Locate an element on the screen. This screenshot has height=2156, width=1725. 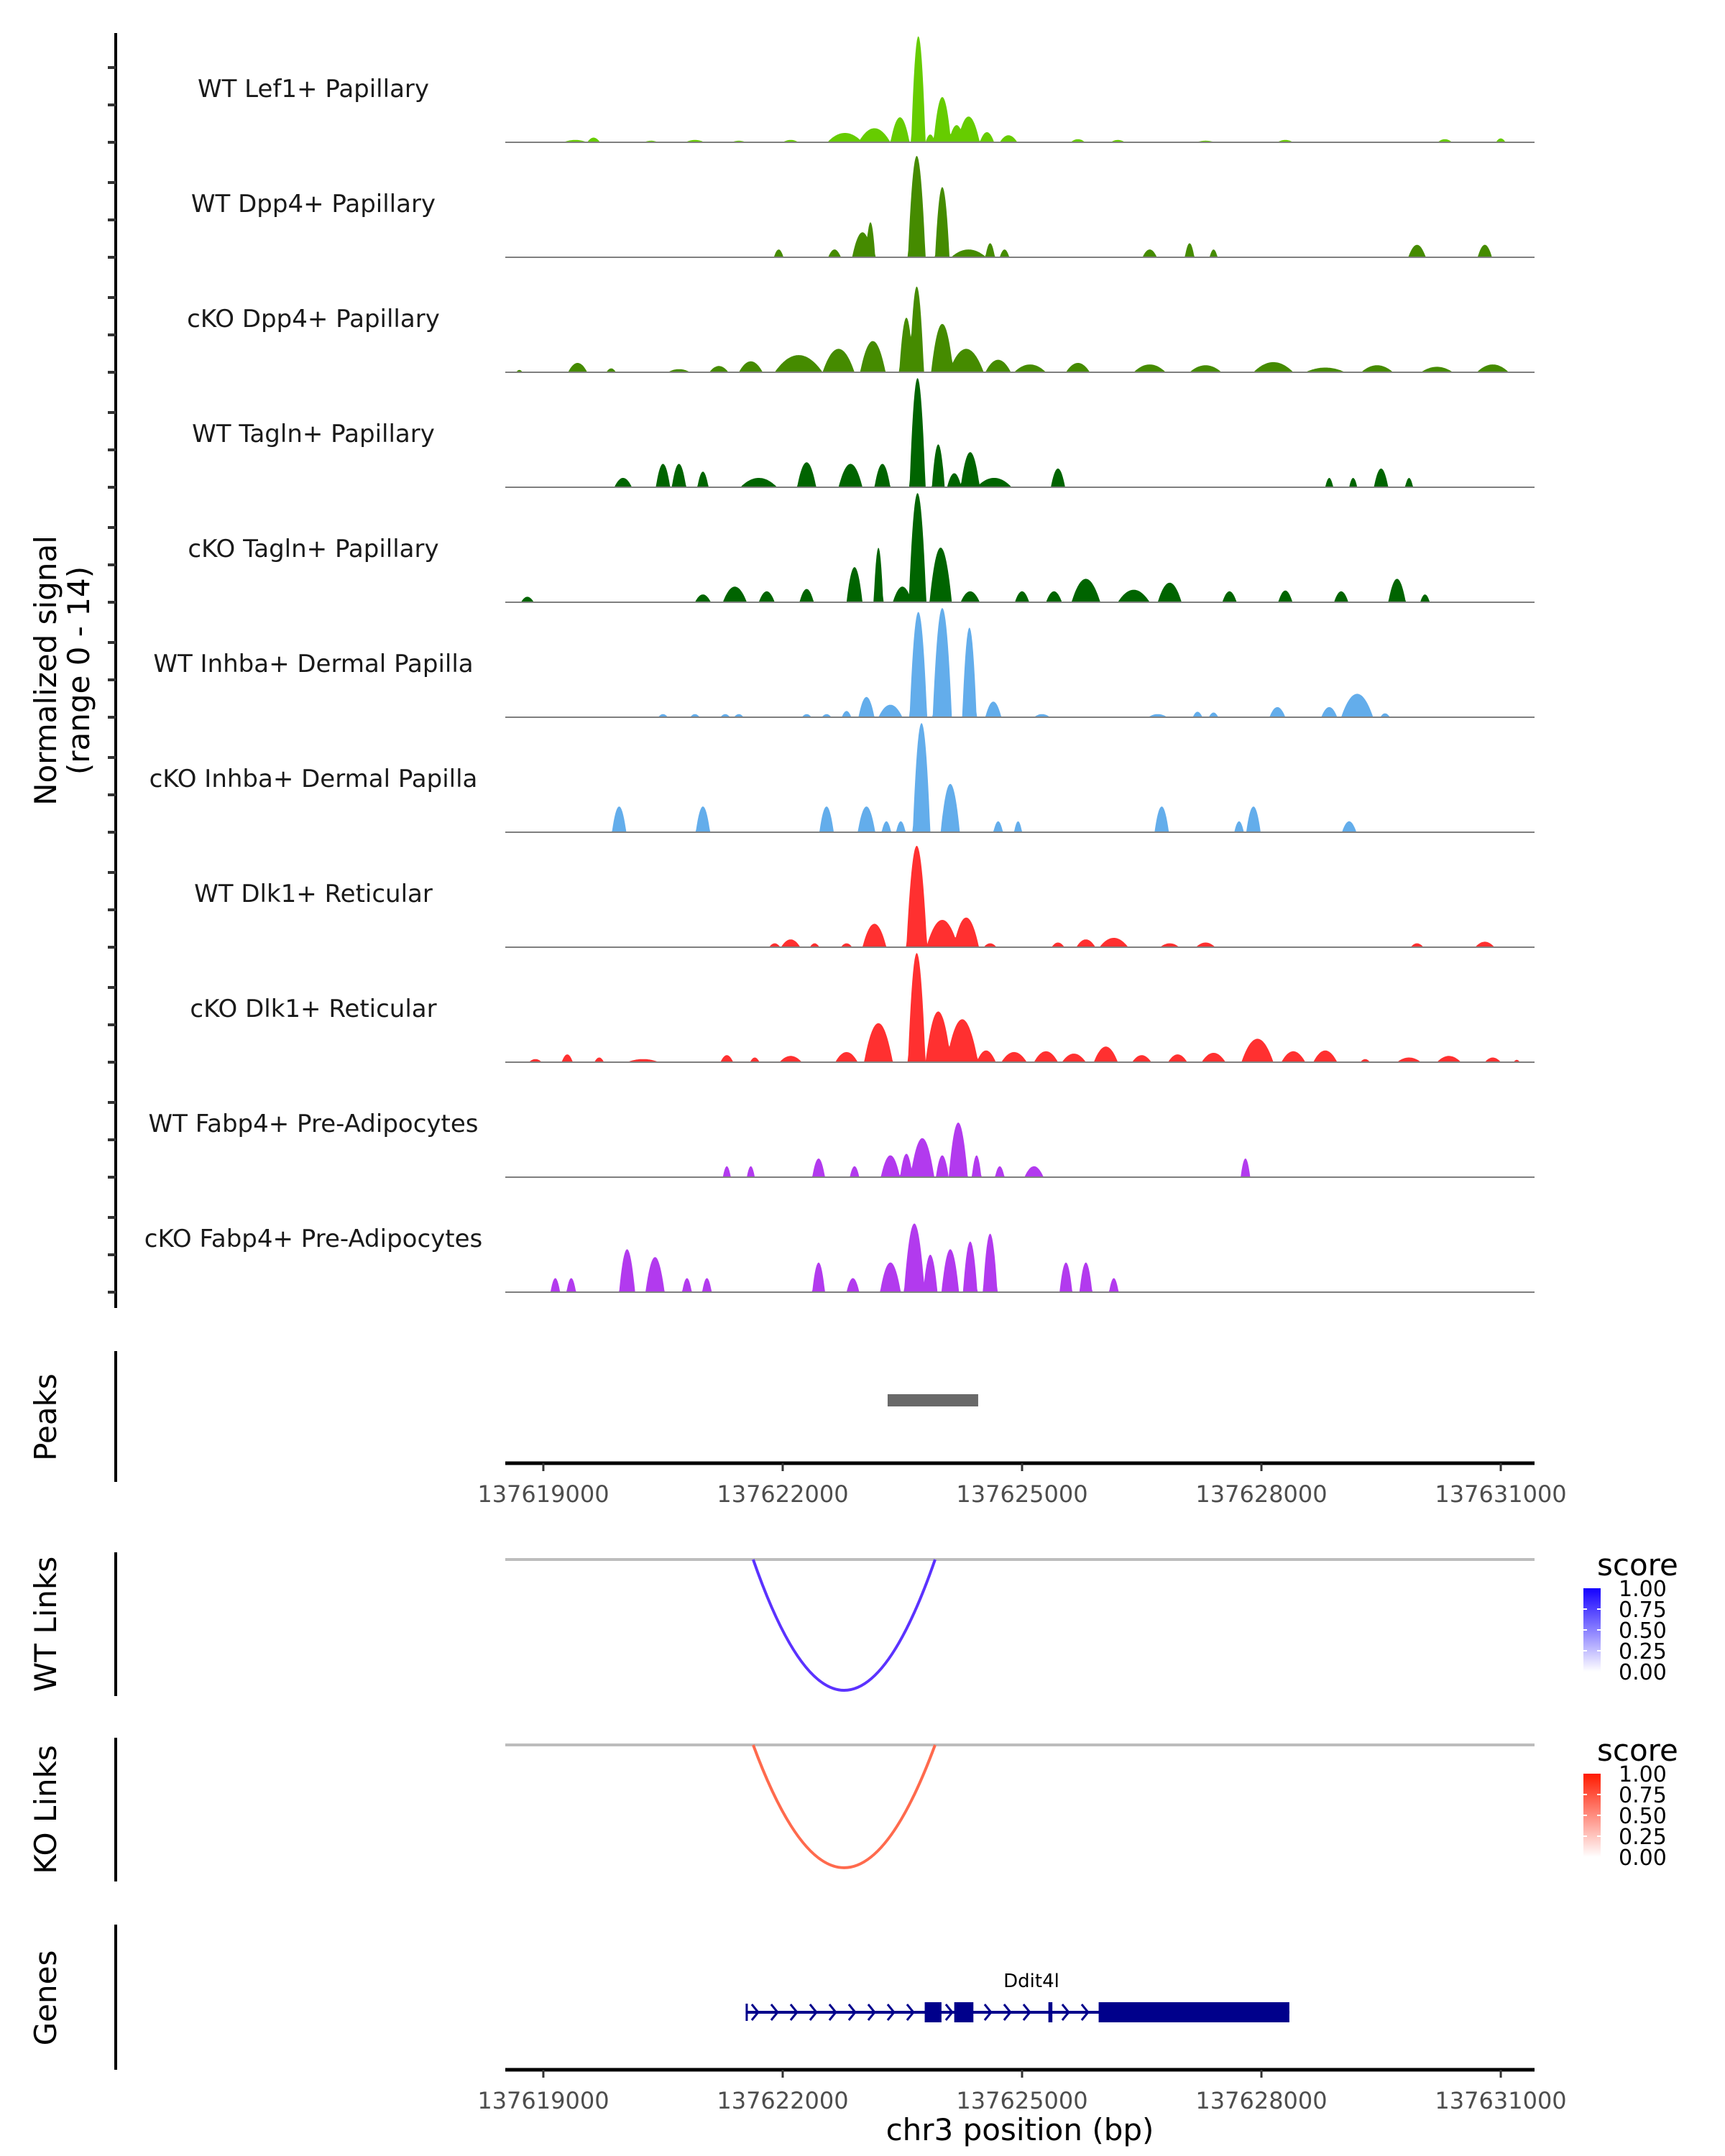
gene-name: Ddit4l is located at coordinates (1031, 1981).